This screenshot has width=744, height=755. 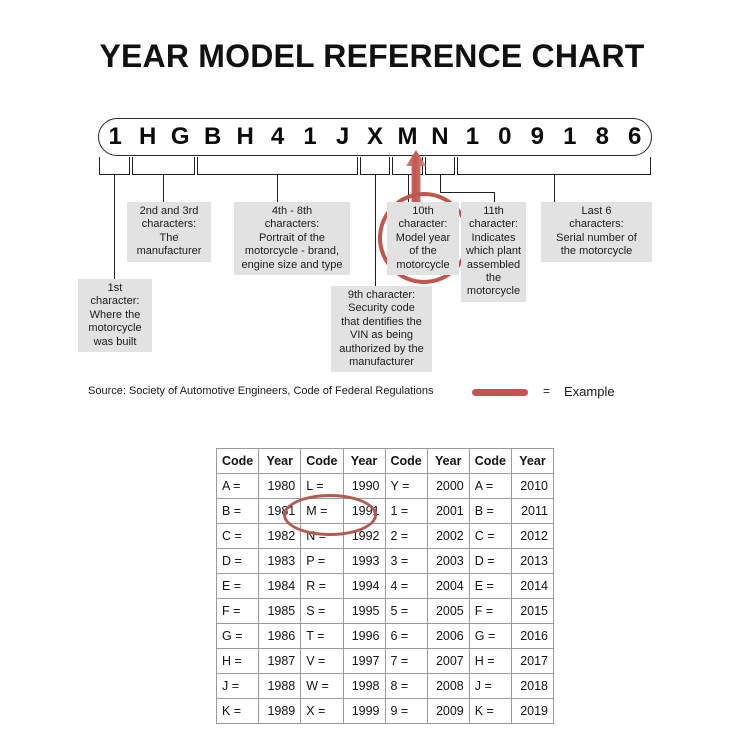 I want to click on note-char10: 10th character: Model year of the motorcycle, so click(x=423, y=239).